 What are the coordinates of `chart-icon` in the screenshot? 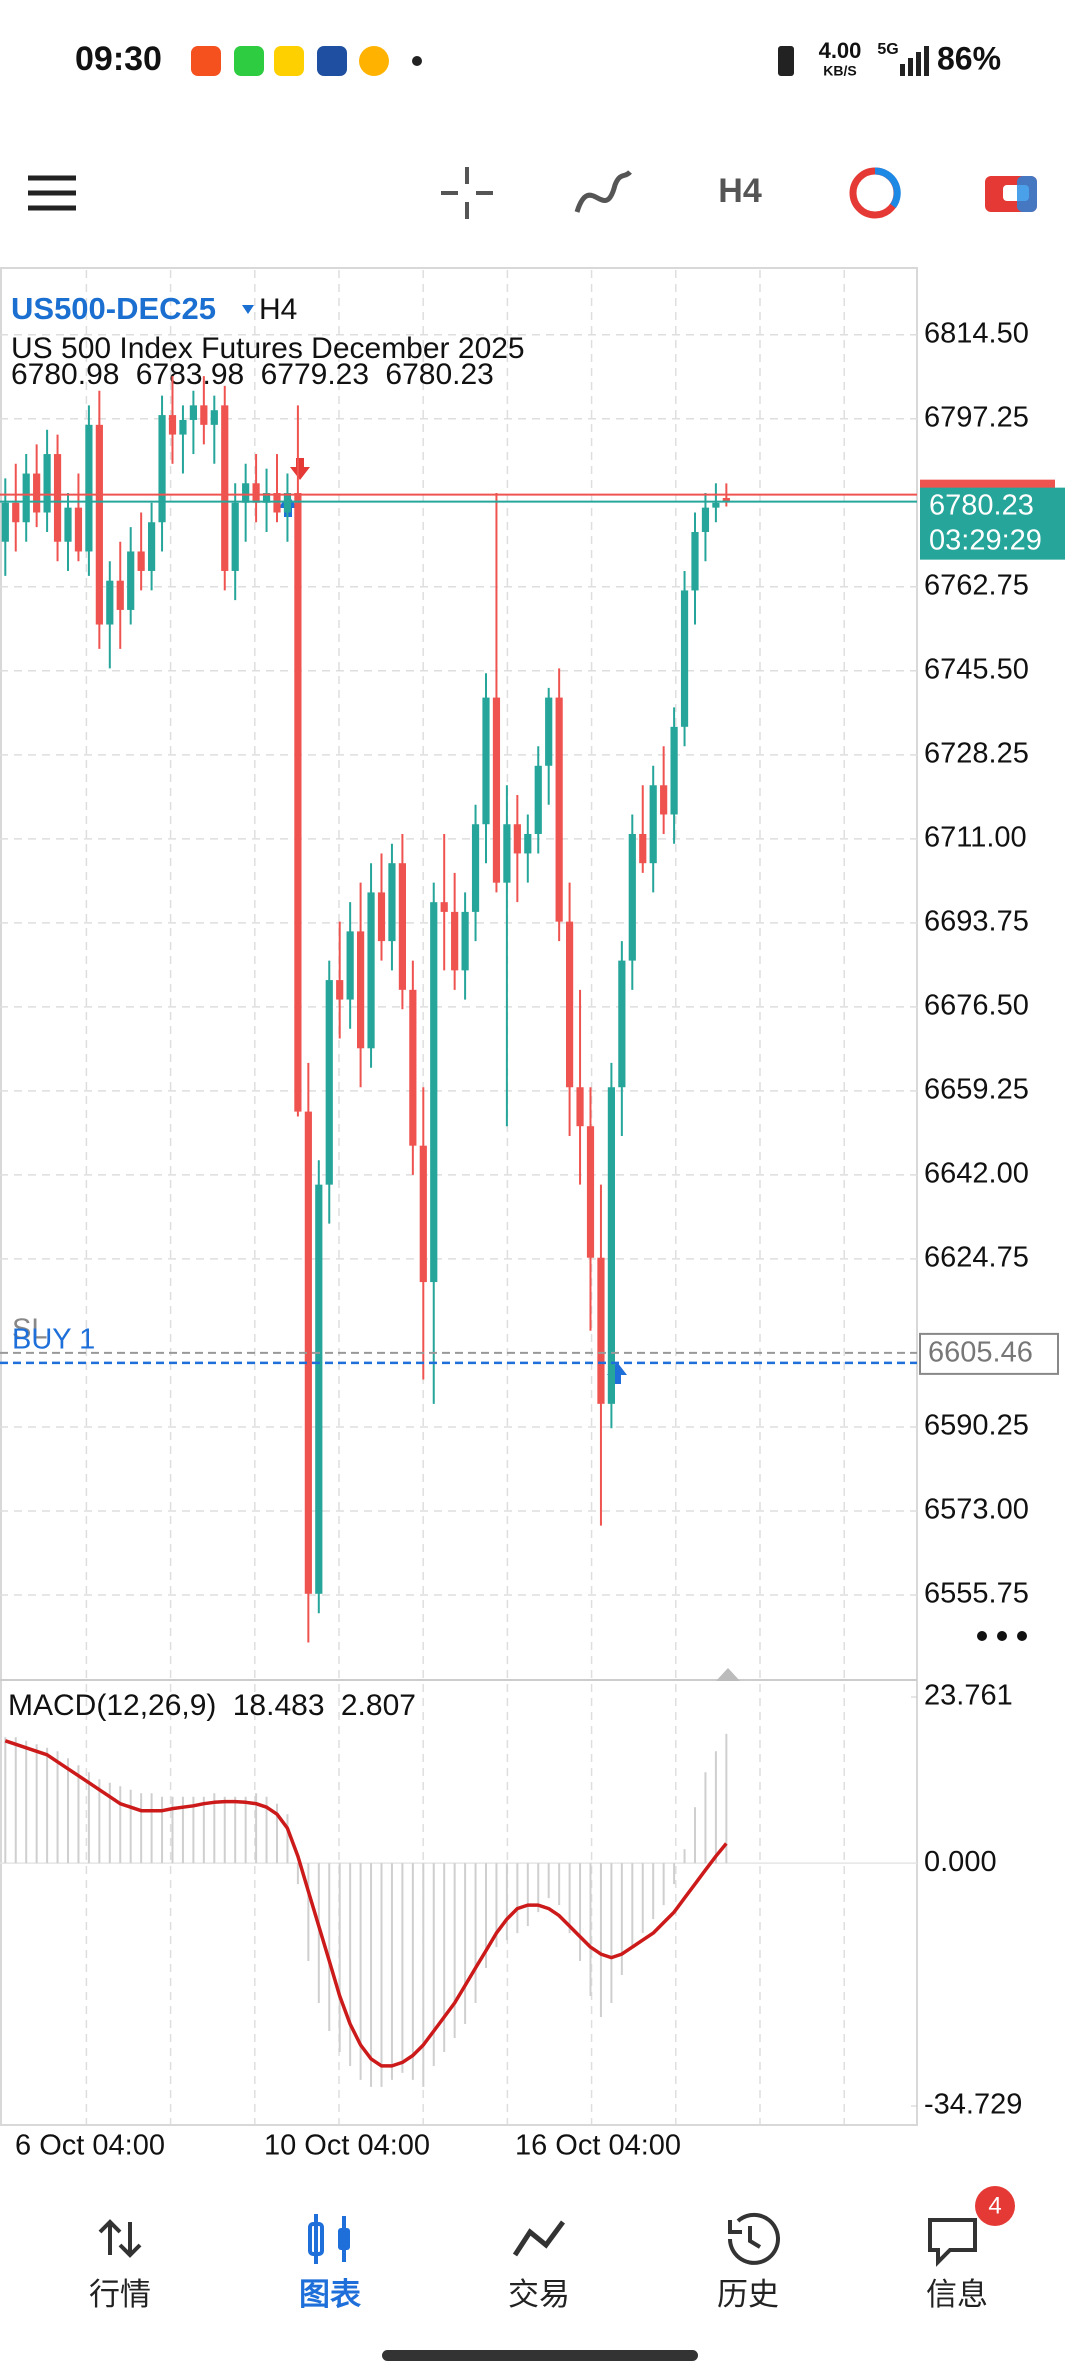 It's located at (329, 2239).